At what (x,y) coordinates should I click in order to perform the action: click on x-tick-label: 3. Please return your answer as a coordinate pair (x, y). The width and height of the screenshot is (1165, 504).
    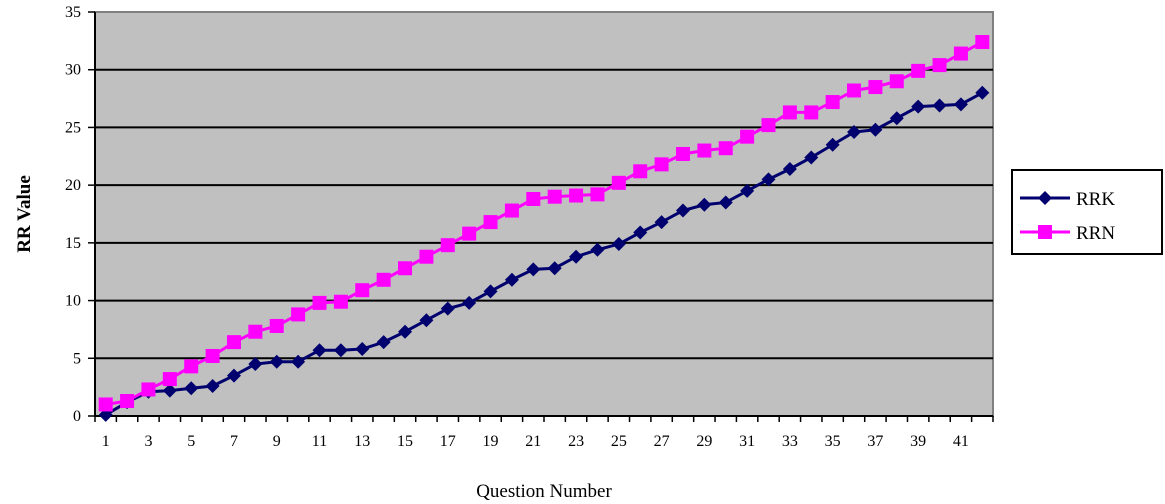
    Looking at the image, I should click on (148, 441).